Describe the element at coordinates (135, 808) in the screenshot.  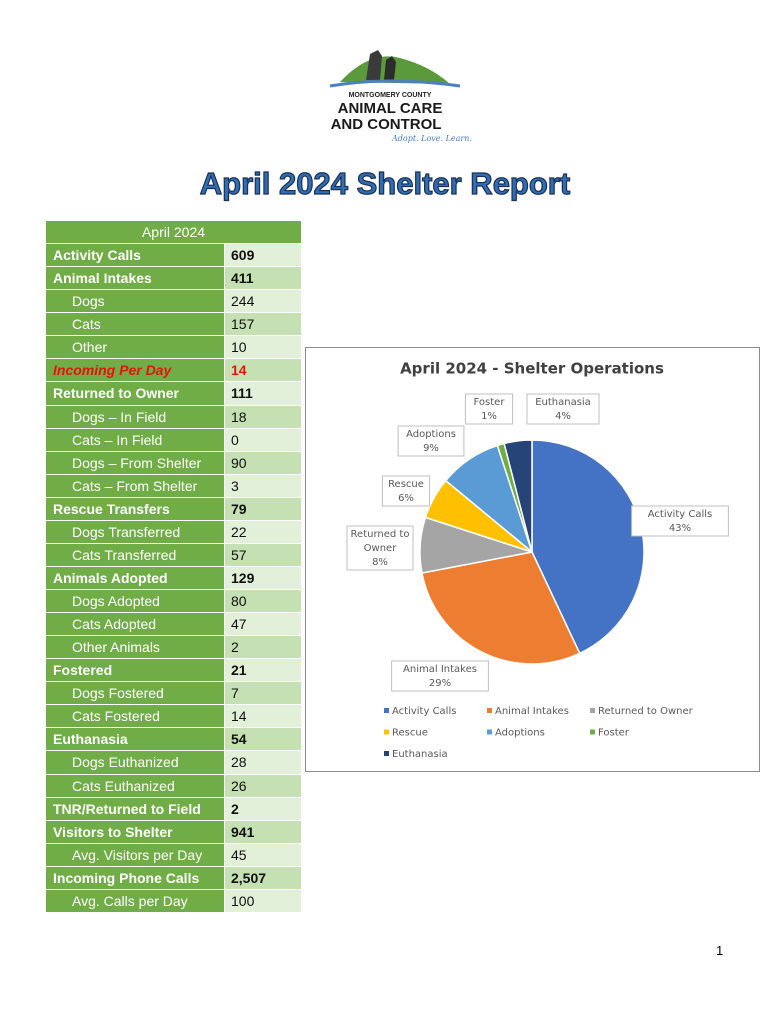
I see `row-label: TNR/Returned to Field` at that location.